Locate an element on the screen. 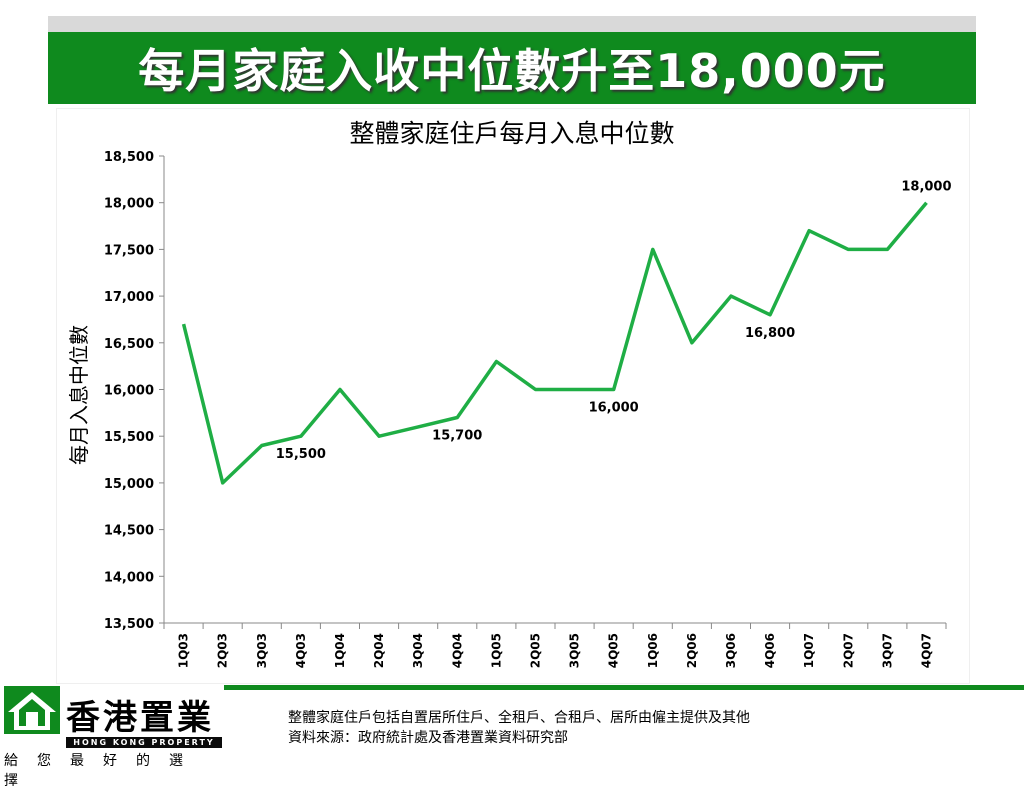 The height and width of the screenshot is (790, 1024). x-tick-label: 1Q04 is located at coordinates (340, 650).